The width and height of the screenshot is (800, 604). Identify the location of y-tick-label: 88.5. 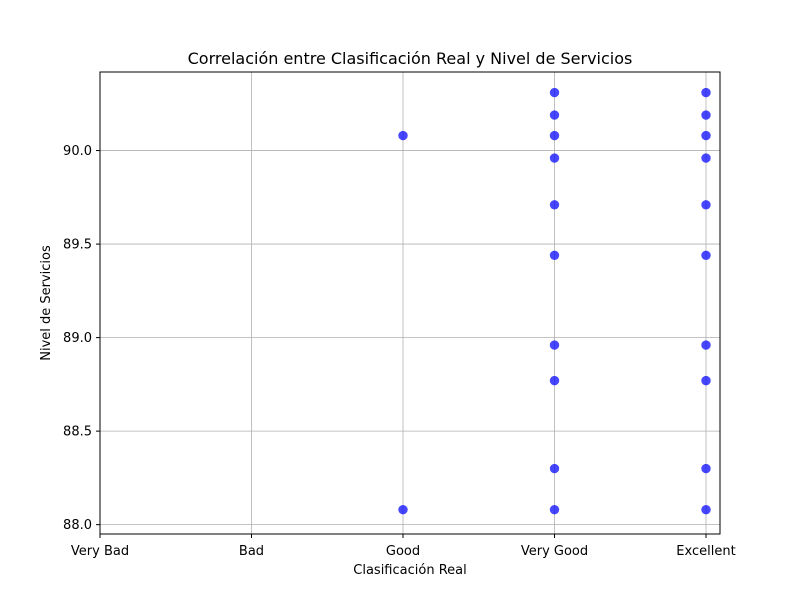
(77, 432).